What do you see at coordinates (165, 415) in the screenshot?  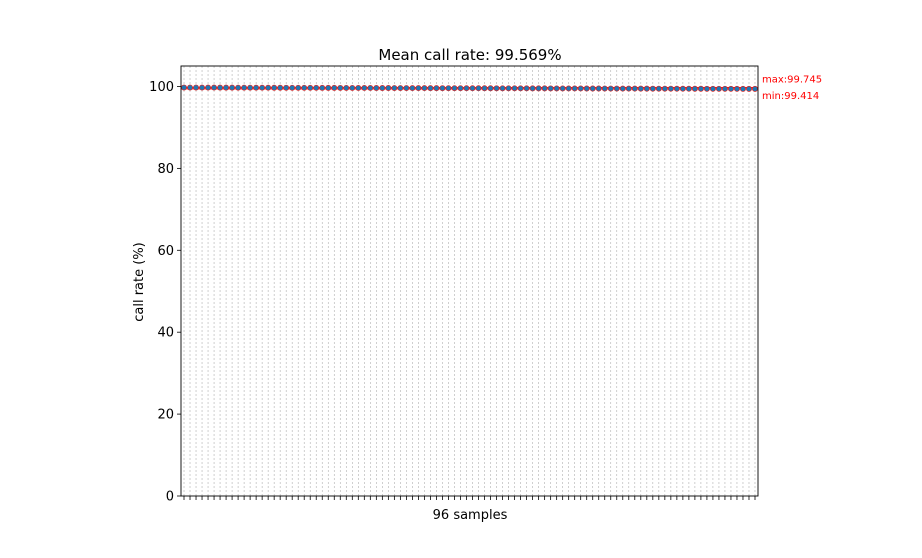 I see `y-tick-label: 20` at bounding box center [165, 415].